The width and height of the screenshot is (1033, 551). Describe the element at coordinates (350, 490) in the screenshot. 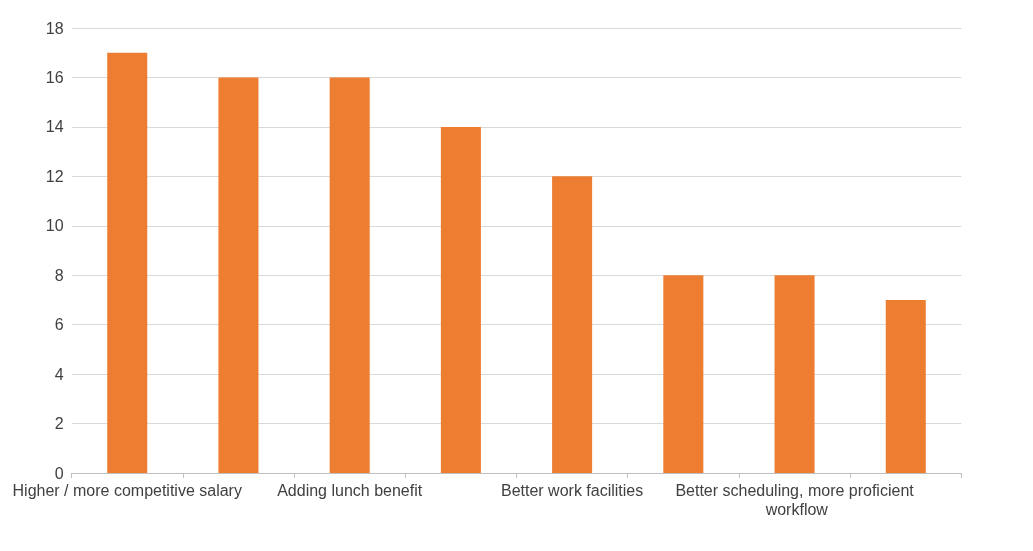

I see `x-tick-label: Adding lunch benefit` at that location.